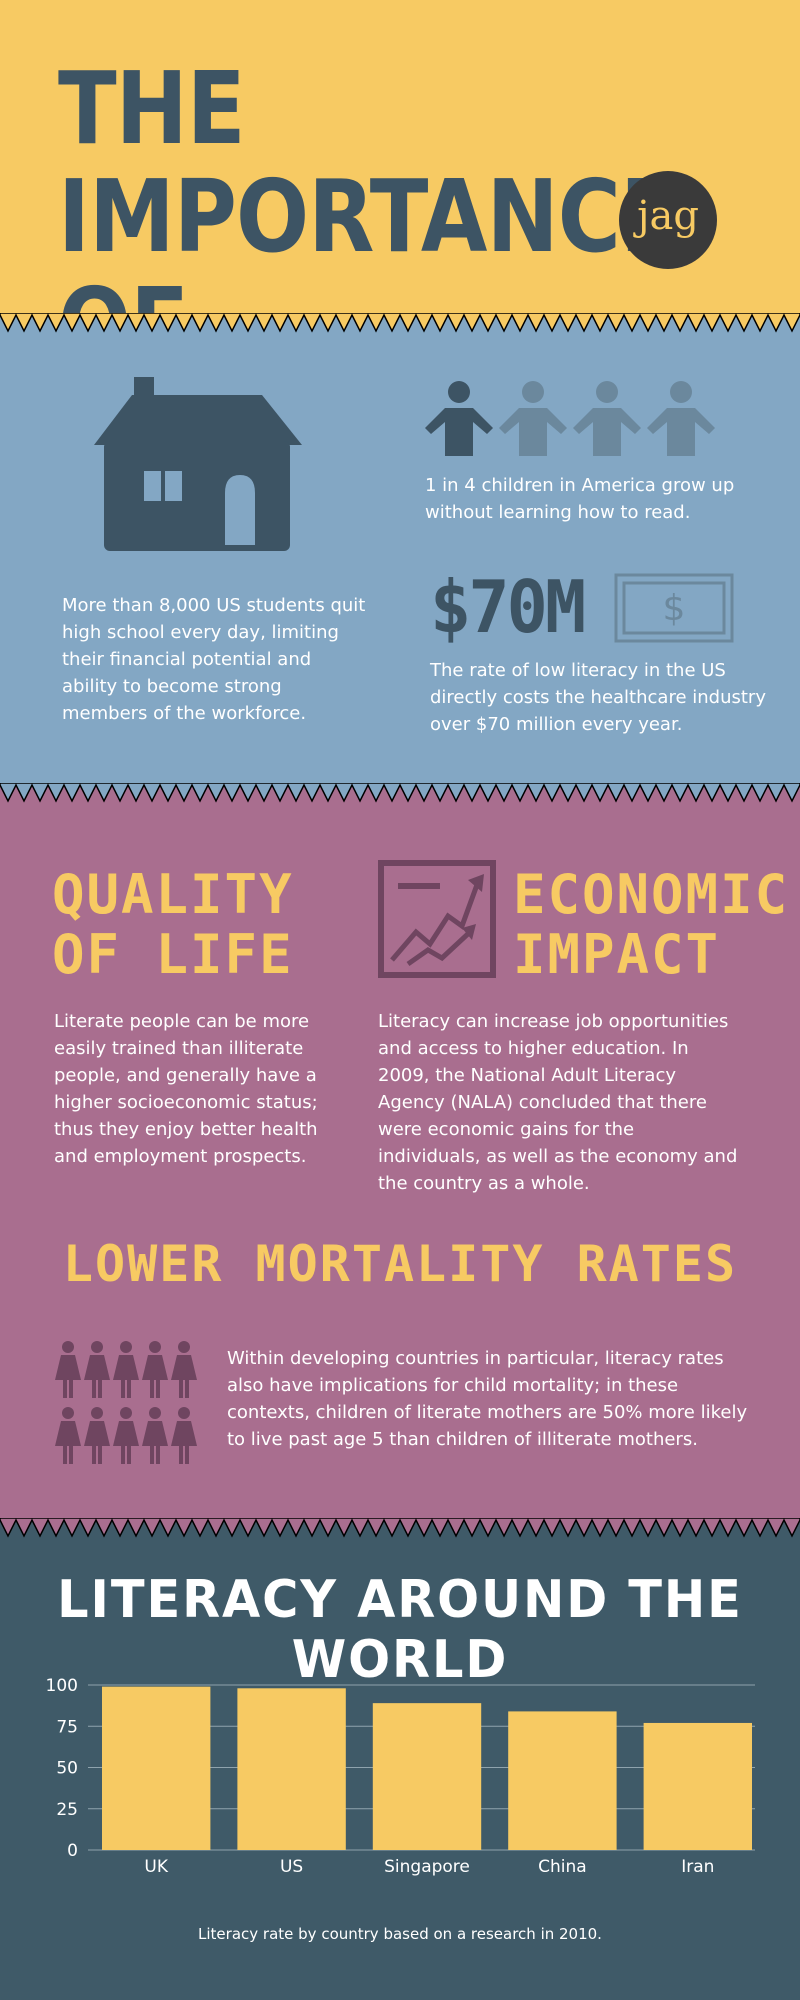 This screenshot has width=800, height=2000. Describe the element at coordinates (697, 1867) in the screenshot. I see `x-tick-label: Iran` at that location.